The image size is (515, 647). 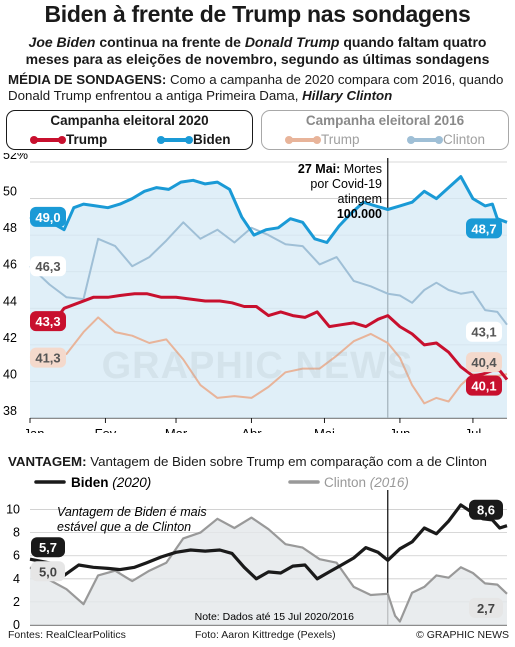 I want to click on section1-label: MÉDIA DE SONDAGENS:, so click(x=87, y=79).